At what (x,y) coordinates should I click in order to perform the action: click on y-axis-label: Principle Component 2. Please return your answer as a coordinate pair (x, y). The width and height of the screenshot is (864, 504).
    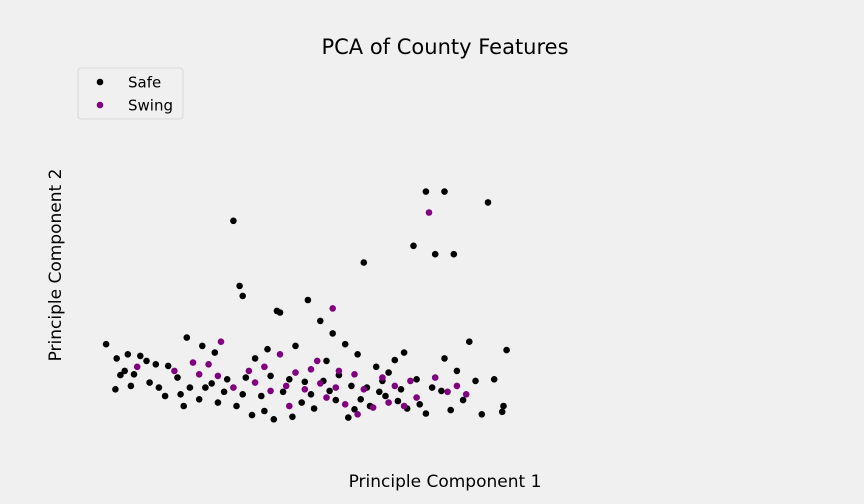
    Looking at the image, I should click on (56, 265).